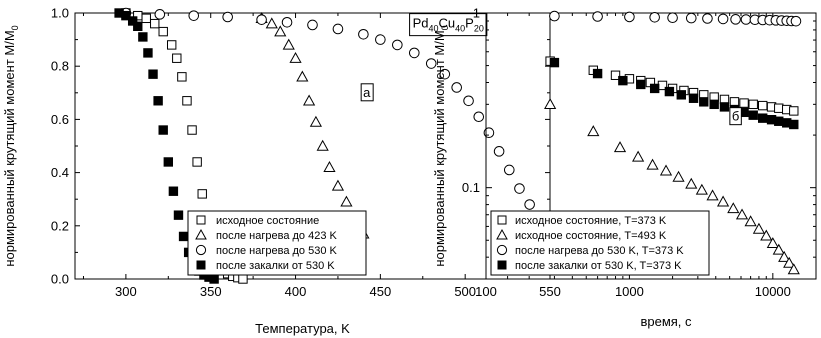  What do you see at coordinates (486, 291) in the screenshot?
I see `x-tick-label-b: 100` at bounding box center [486, 291].